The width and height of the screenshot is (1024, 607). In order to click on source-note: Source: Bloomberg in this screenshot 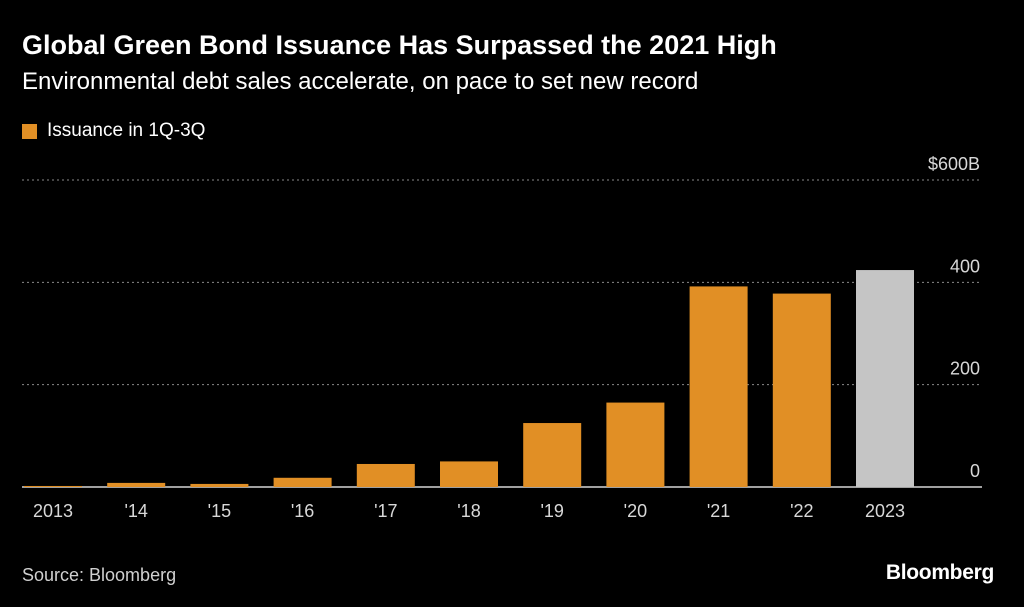, I will do `click(99, 575)`.